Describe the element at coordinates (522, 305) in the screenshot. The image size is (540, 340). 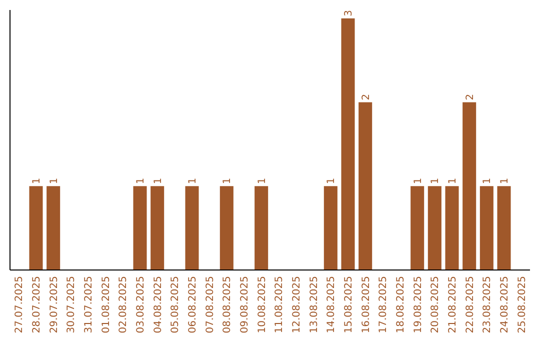
I see `x-tick-label: 25.08.2025` at that location.